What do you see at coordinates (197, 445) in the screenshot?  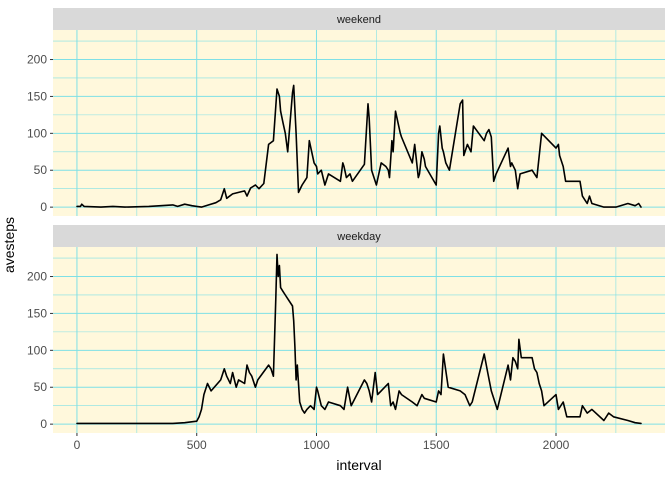 I see `x-tick-label: 500` at bounding box center [197, 445].